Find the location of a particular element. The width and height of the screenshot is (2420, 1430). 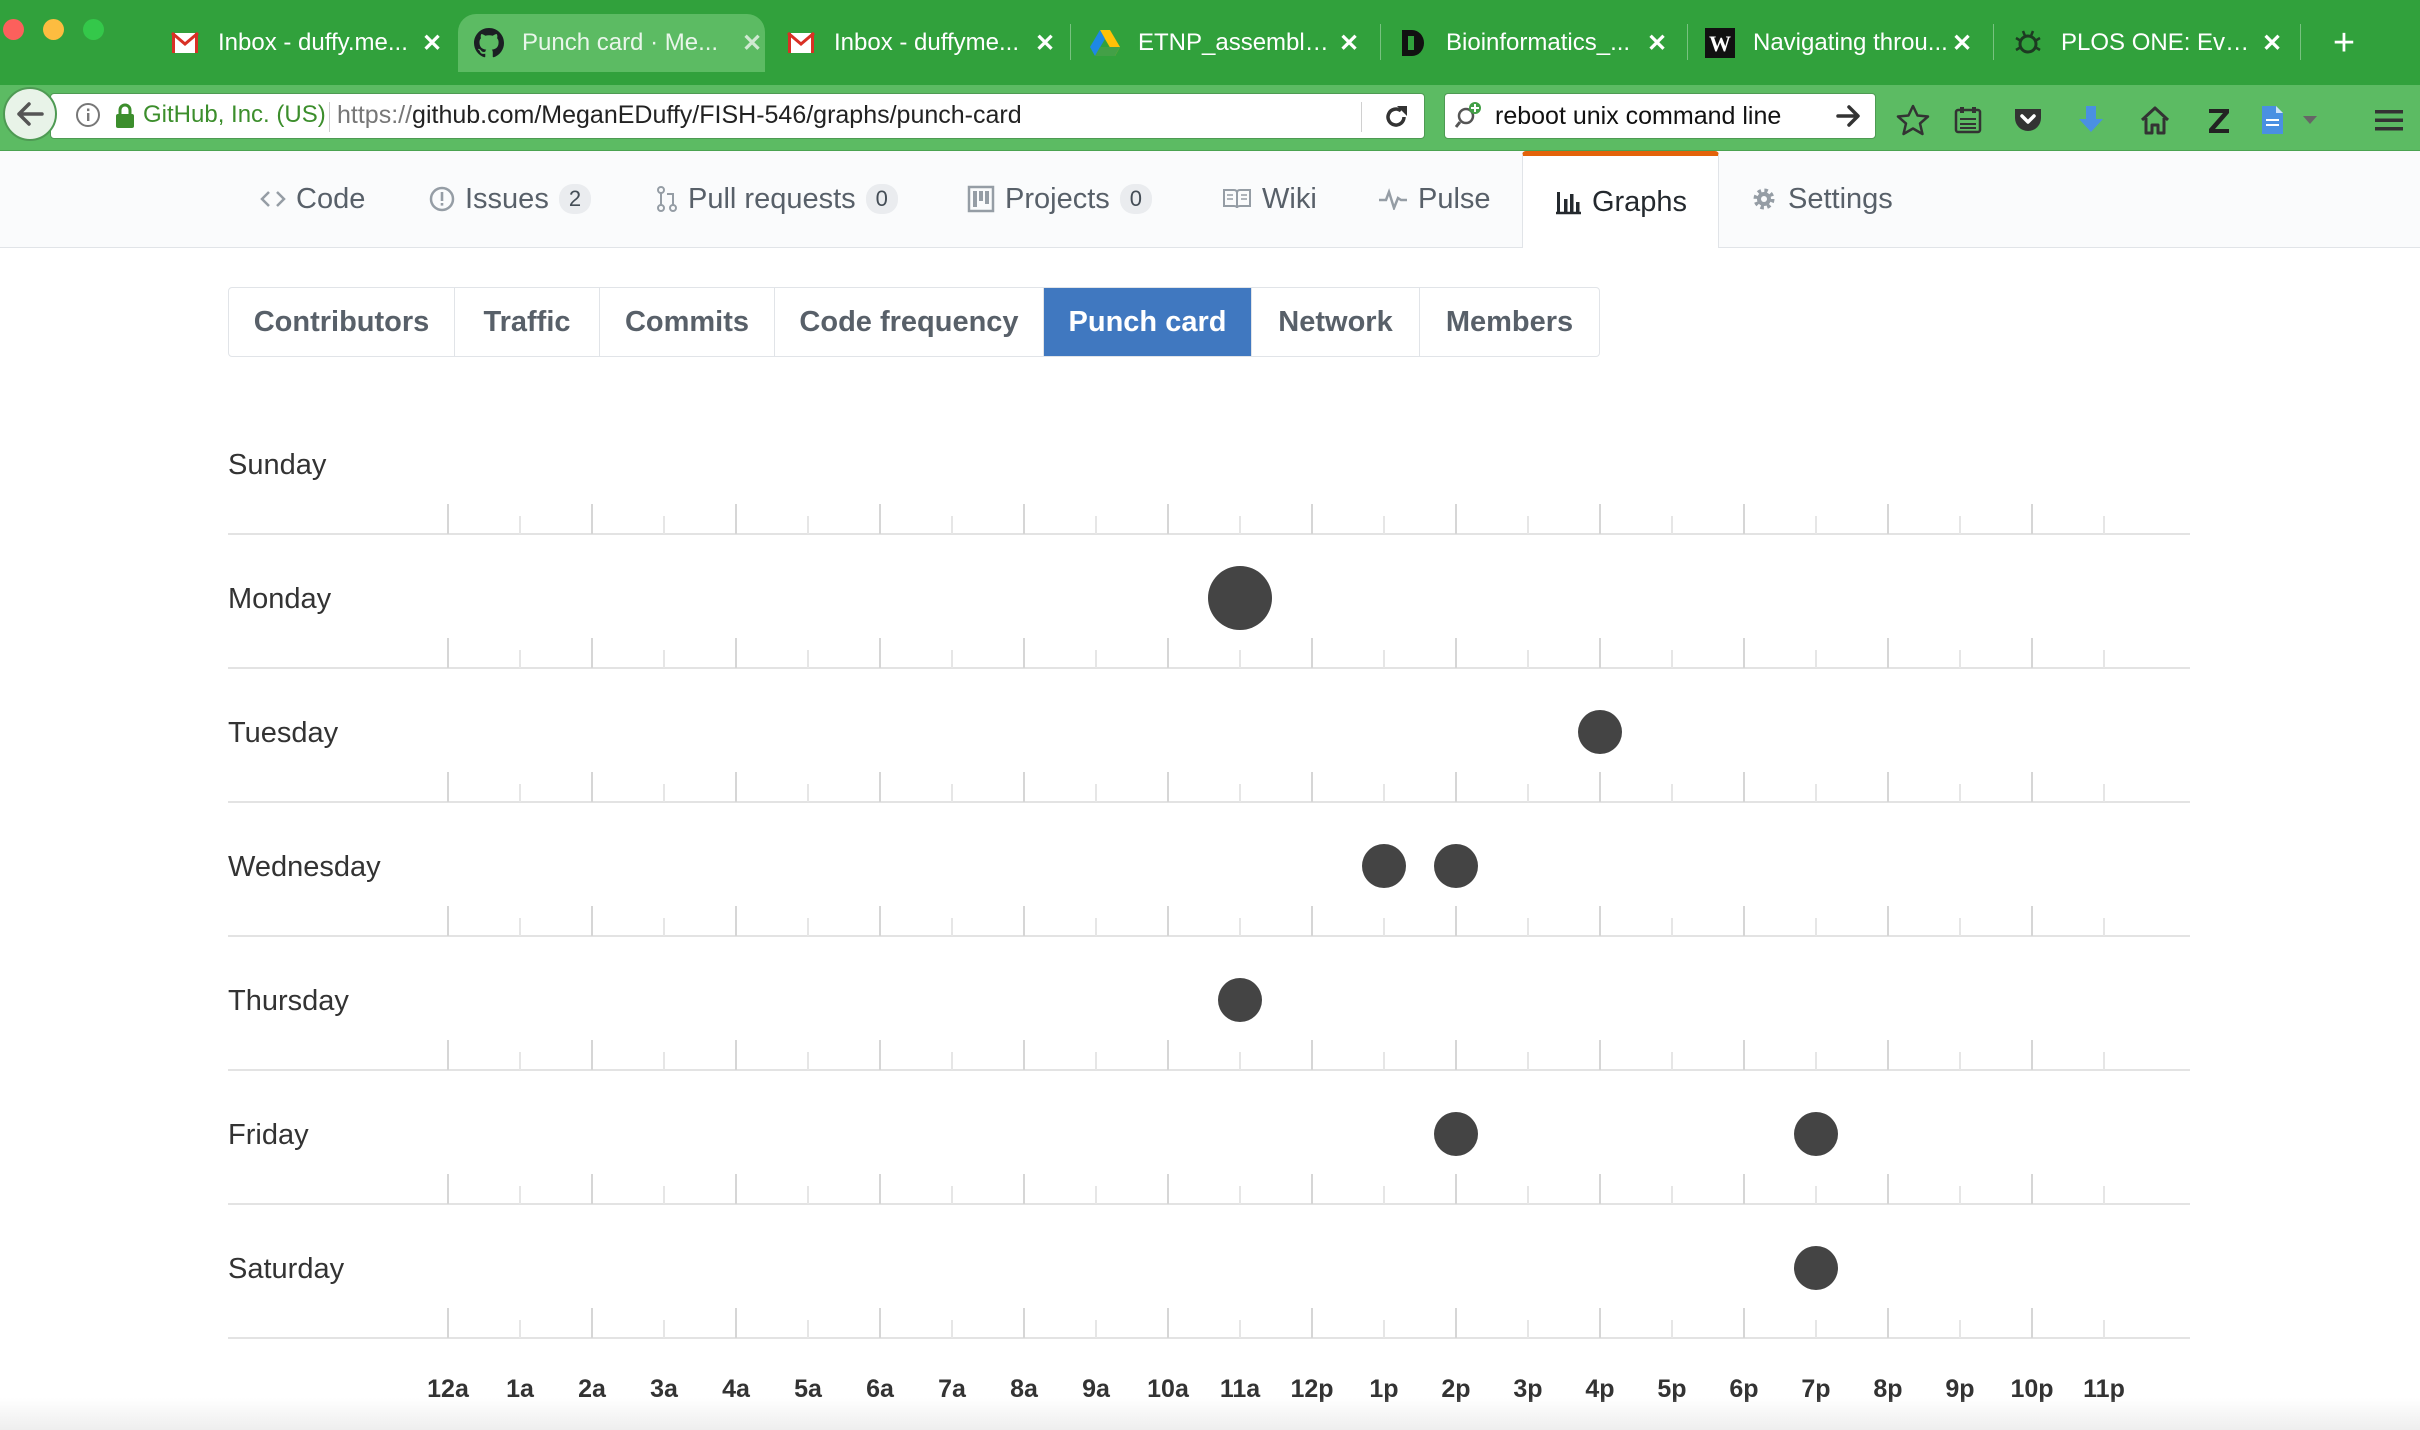

new-tab-button: + is located at coordinates (2344, 43).